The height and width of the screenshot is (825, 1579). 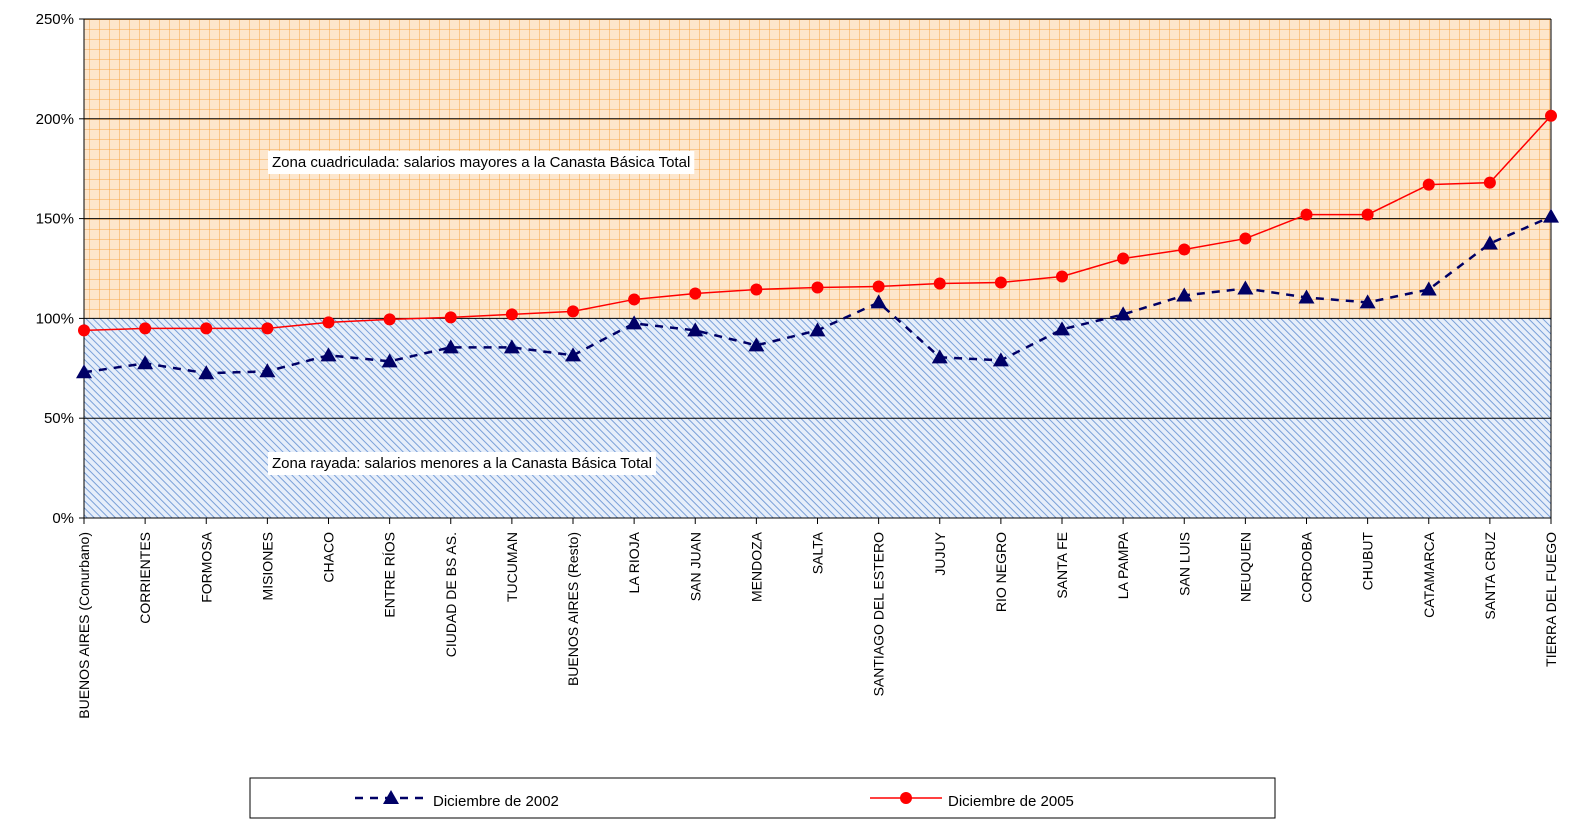 I want to click on x-tick-label: CHUBUT, so click(x=1368, y=561).